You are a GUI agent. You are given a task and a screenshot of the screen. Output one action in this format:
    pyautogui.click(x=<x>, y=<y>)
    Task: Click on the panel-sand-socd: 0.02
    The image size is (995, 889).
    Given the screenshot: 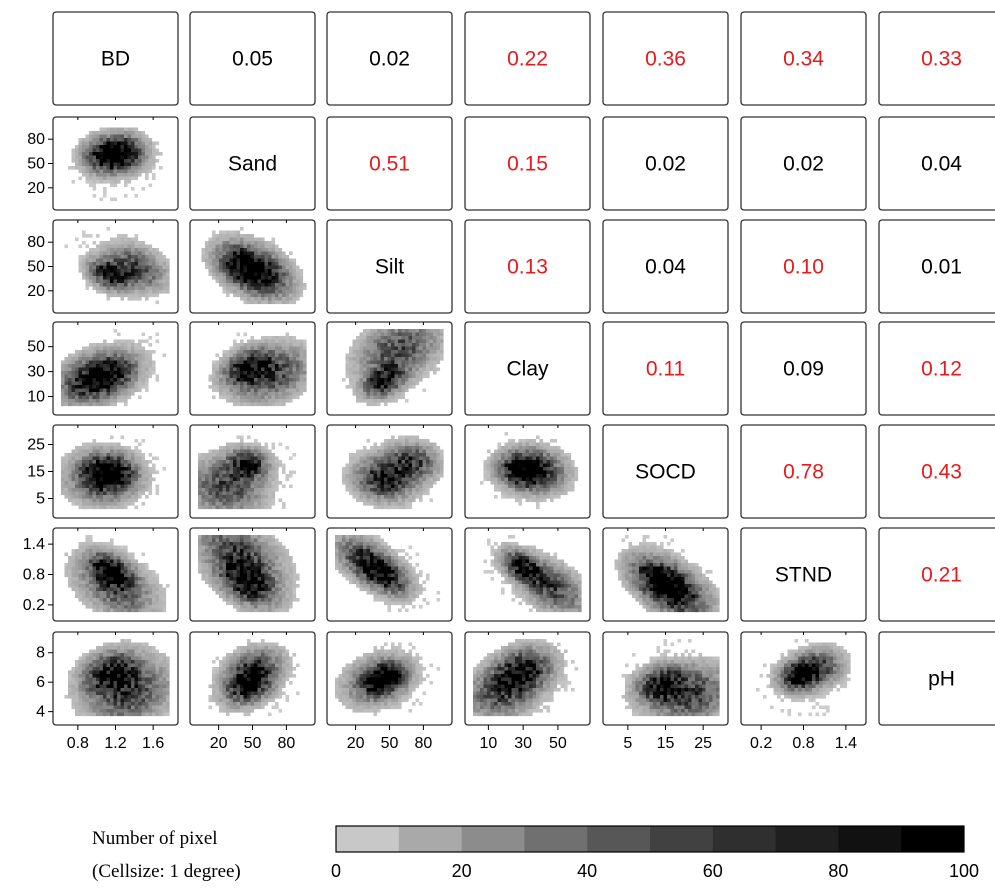 What is the action you would take?
    pyautogui.click(x=665, y=163)
    